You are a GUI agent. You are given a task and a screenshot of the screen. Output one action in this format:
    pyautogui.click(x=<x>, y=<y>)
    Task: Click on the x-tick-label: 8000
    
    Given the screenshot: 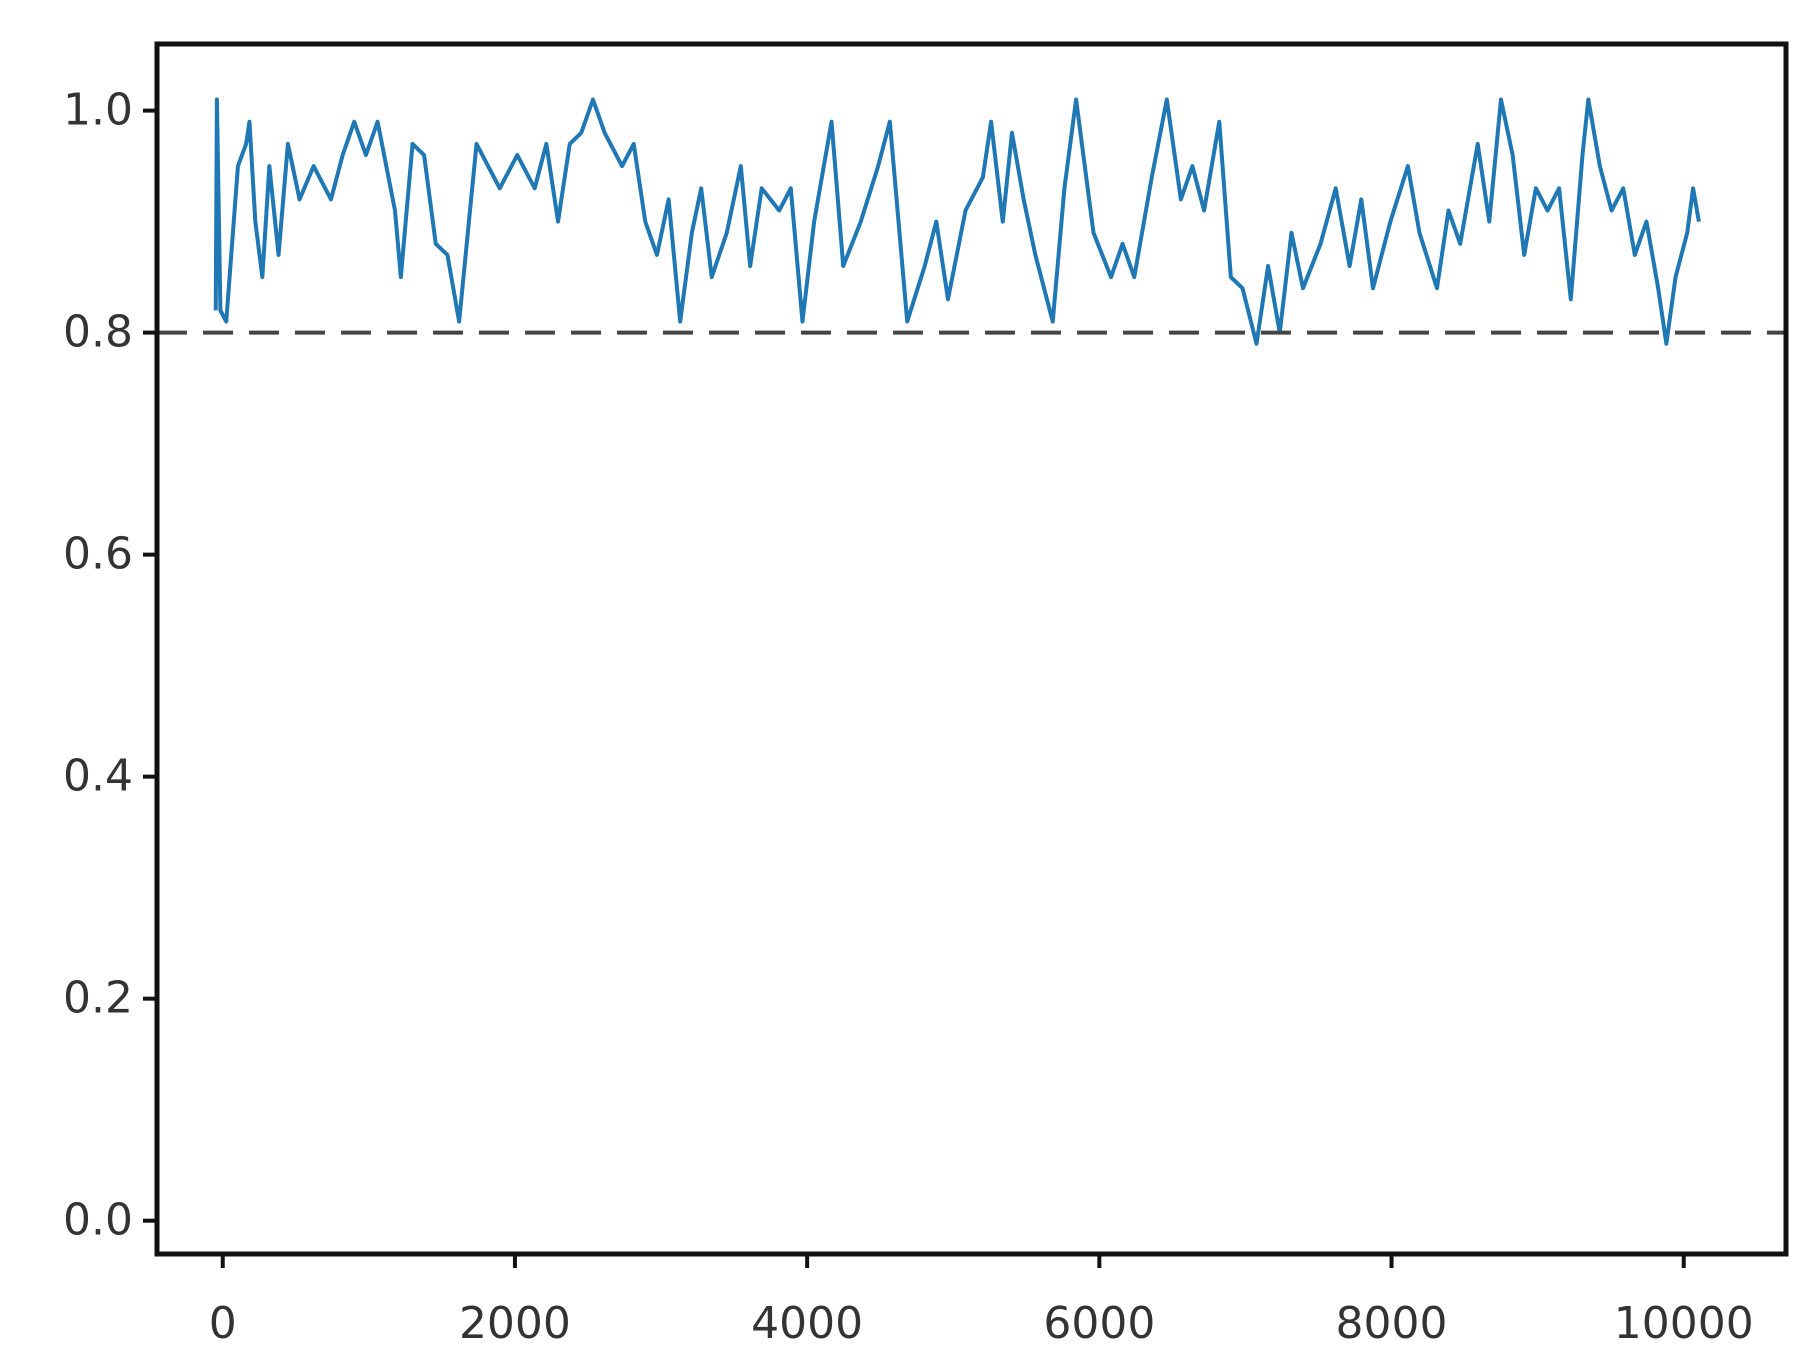 What is the action you would take?
    pyautogui.click(x=1392, y=1323)
    